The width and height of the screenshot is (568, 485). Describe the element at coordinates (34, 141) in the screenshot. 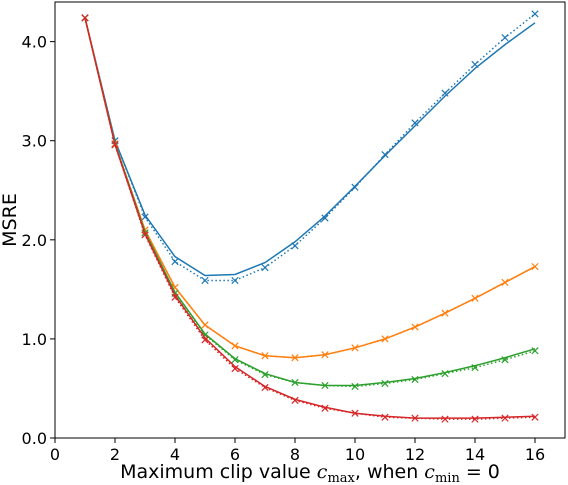

I see `y-tick-label: 3.0` at that location.